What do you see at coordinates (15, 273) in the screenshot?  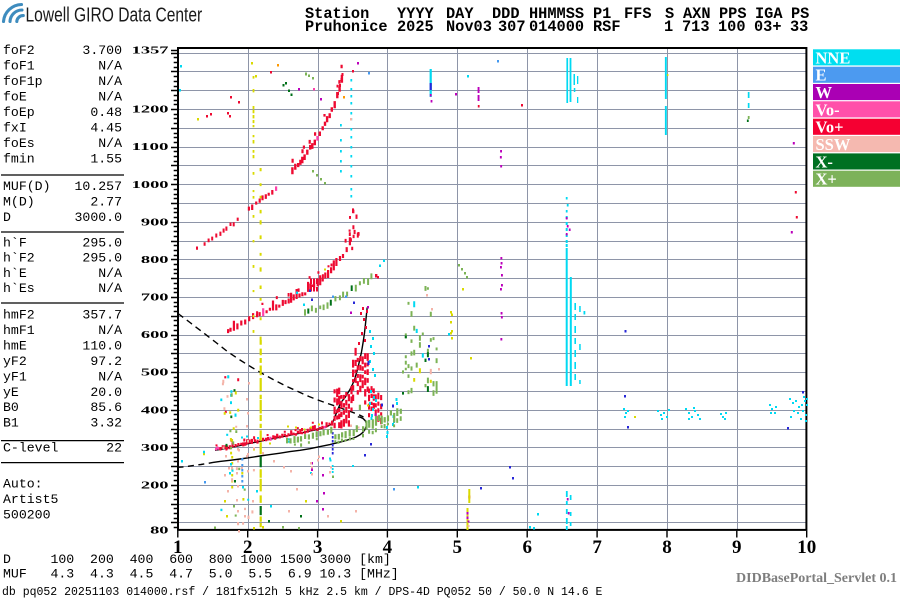 I see `svg-text: h`E` at bounding box center [15, 273].